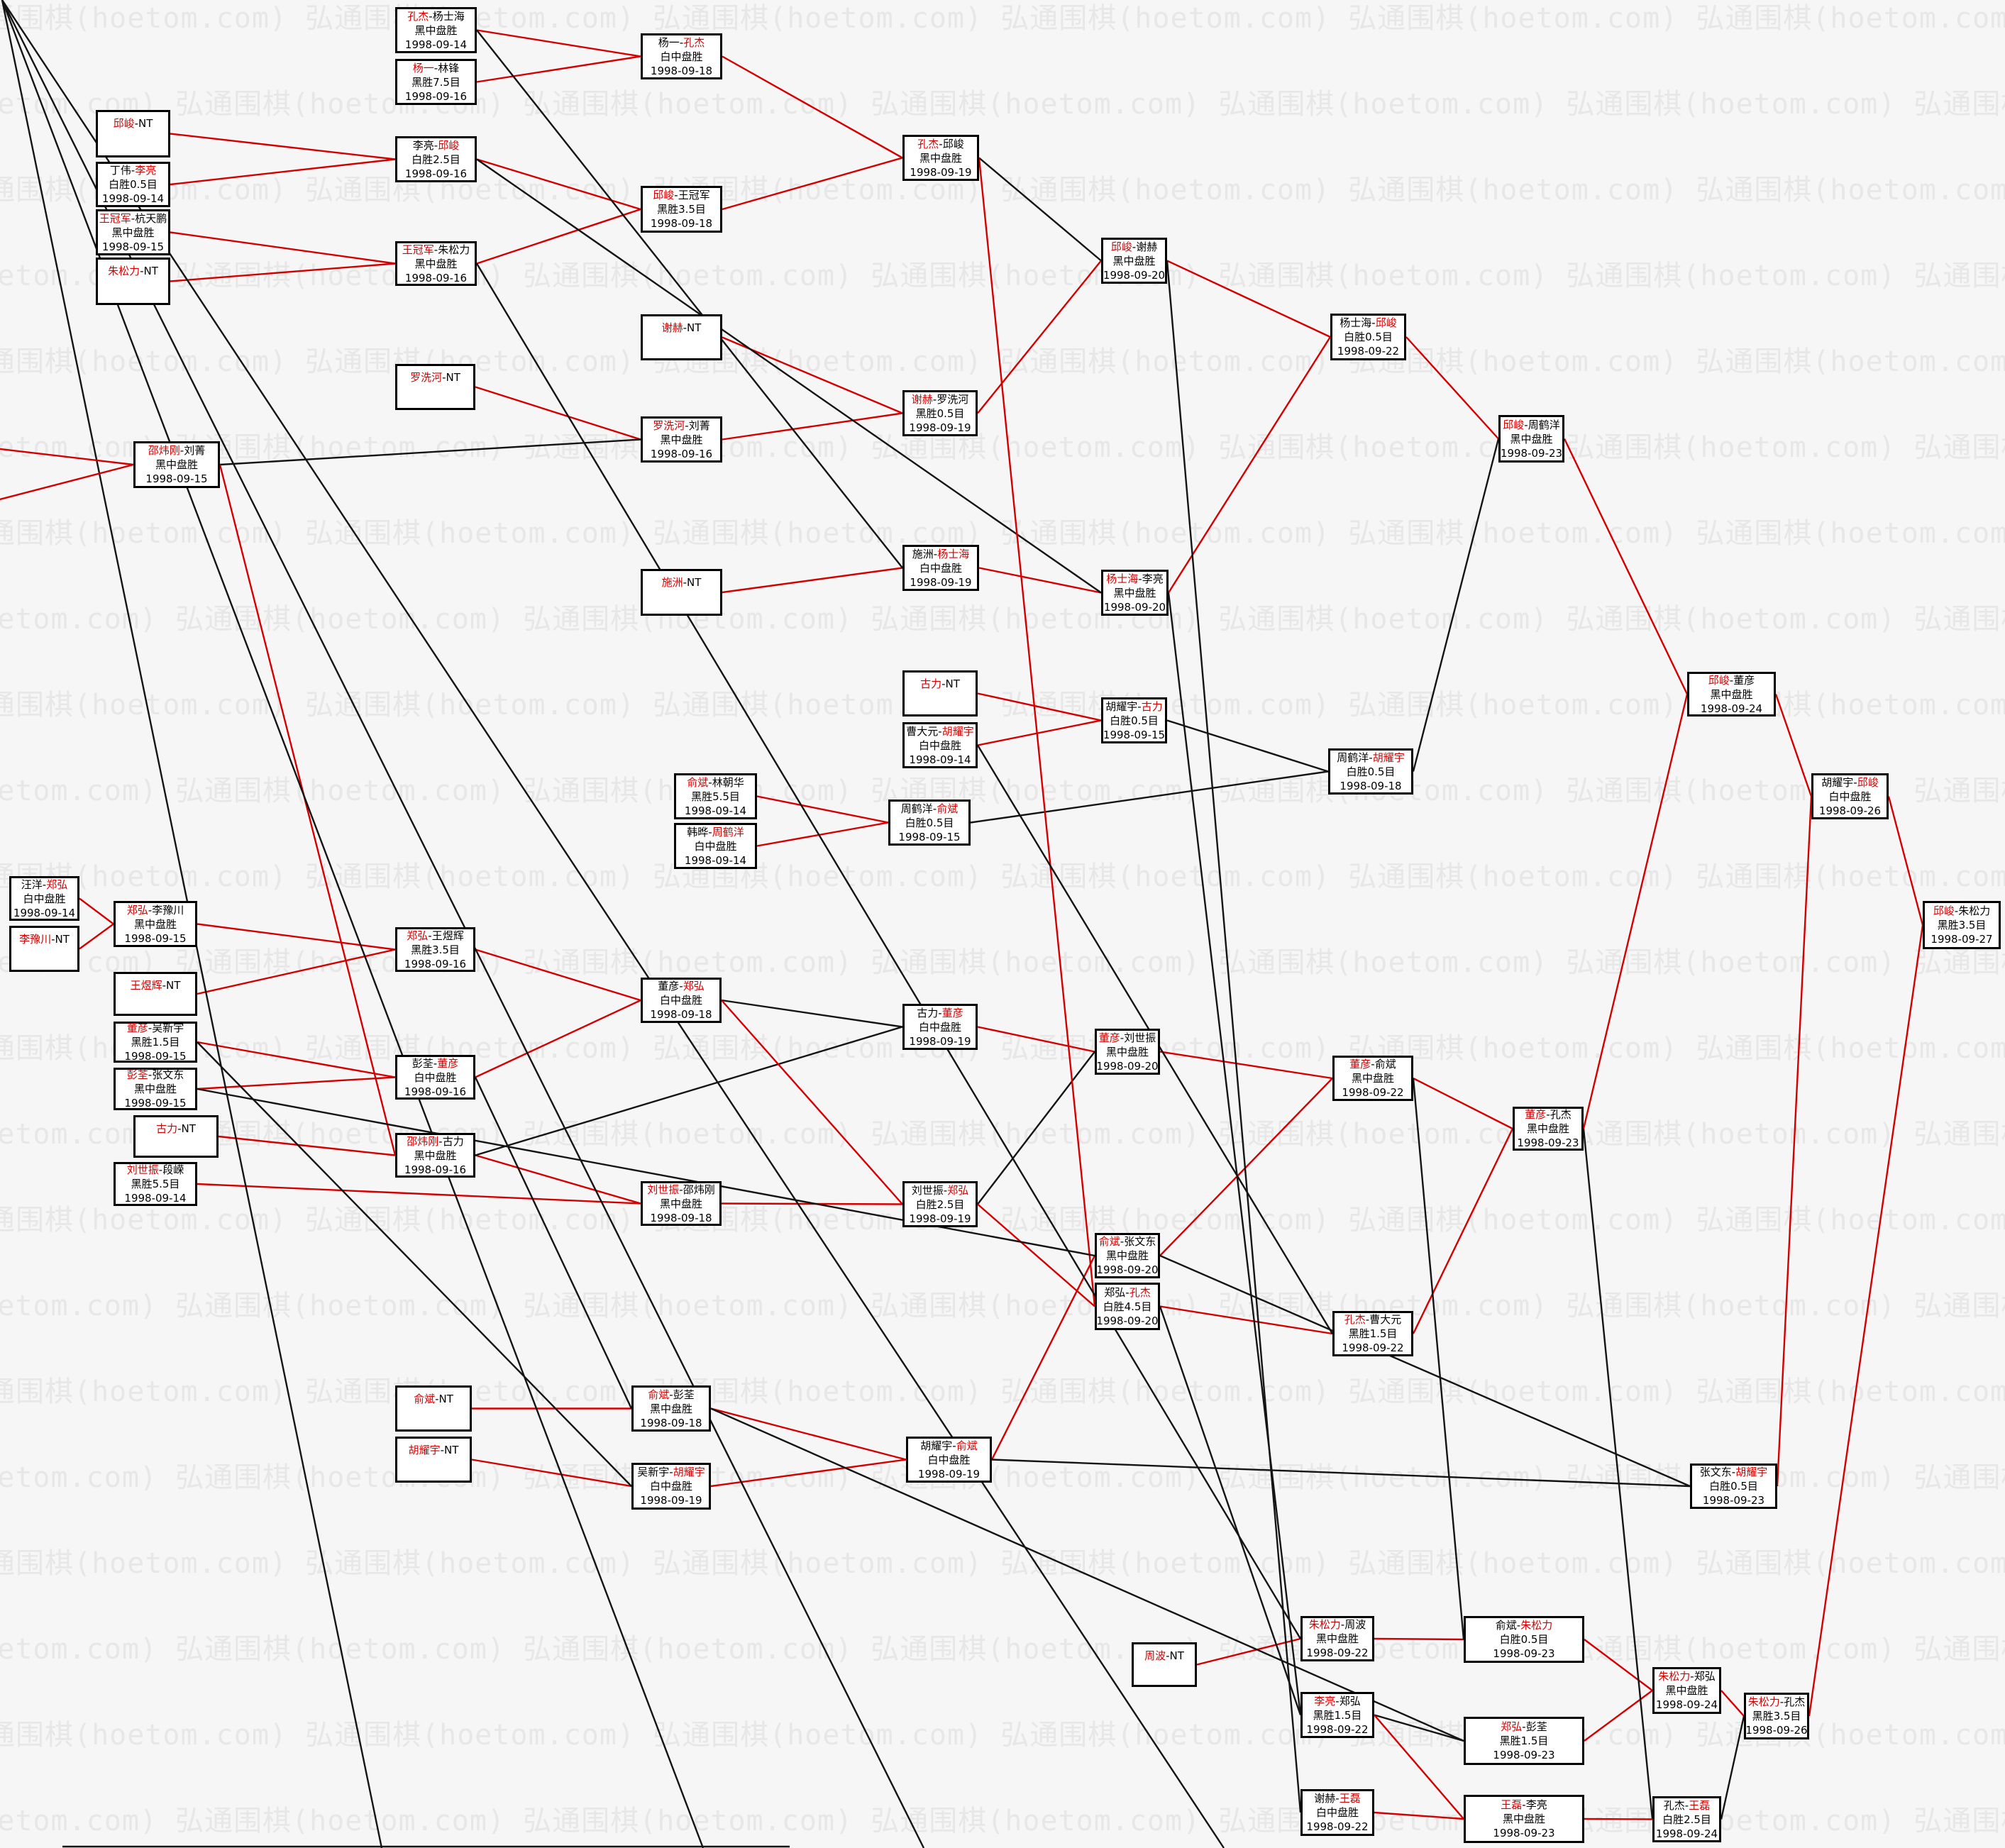 Image resolution: width=2005 pixels, height=1848 pixels. What do you see at coordinates (684, 1394) in the screenshot?
I see `player-name: 彭荃` at bounding box center [684, 1394].